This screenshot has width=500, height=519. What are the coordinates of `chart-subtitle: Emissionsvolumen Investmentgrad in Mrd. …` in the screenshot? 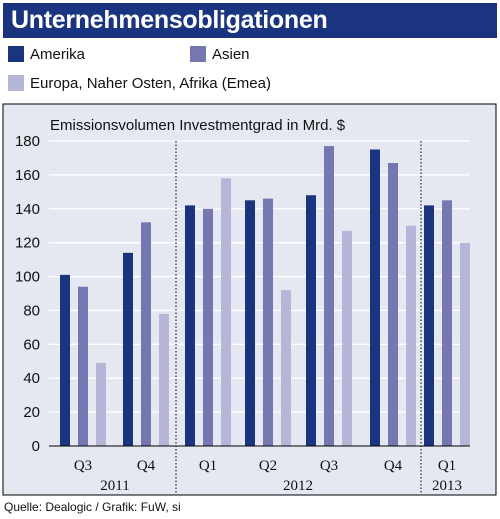 It's located at (198, 125).